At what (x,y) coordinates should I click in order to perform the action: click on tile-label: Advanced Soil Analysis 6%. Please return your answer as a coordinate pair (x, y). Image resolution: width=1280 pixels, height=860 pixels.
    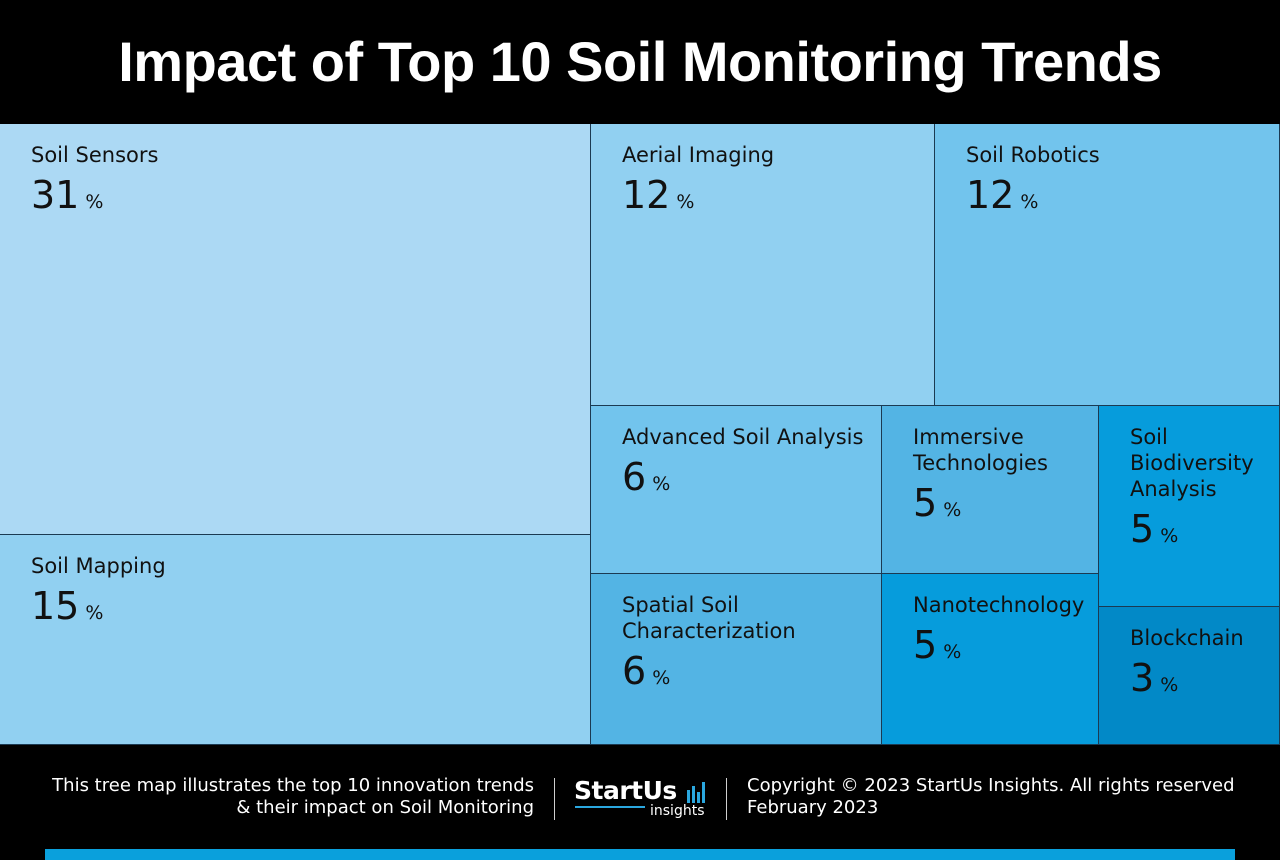
    Looking at the image, I should click on (746, 465).